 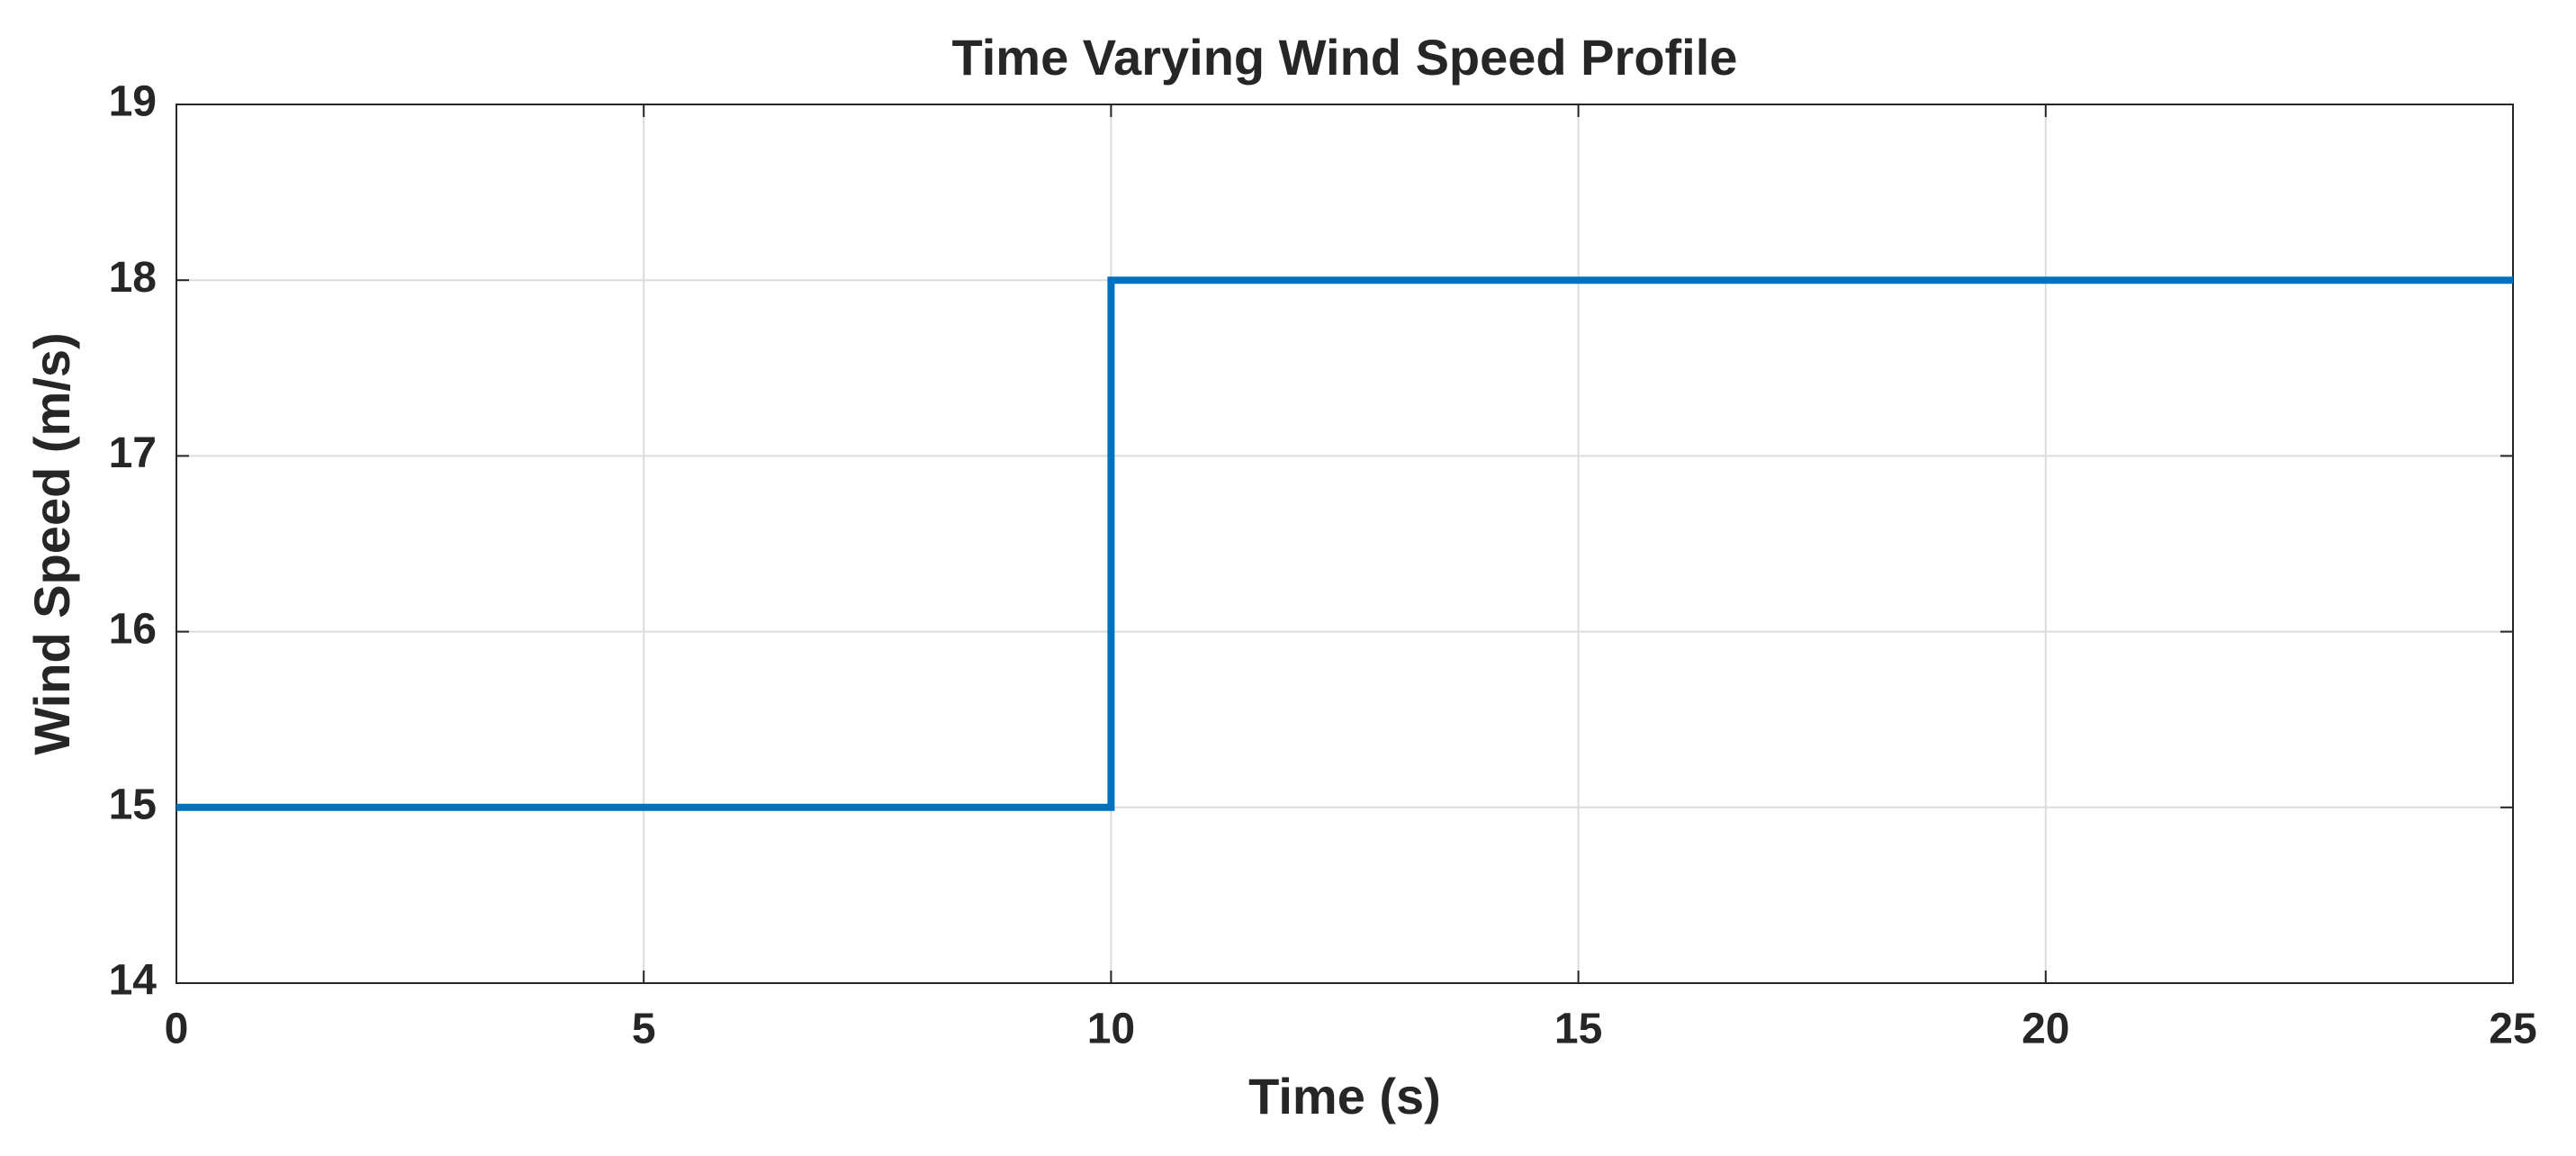 What do you see at coordinates (133, 102) in the screenshot?
I see `y-tick-label: 19` at bounding box center [133, 102].